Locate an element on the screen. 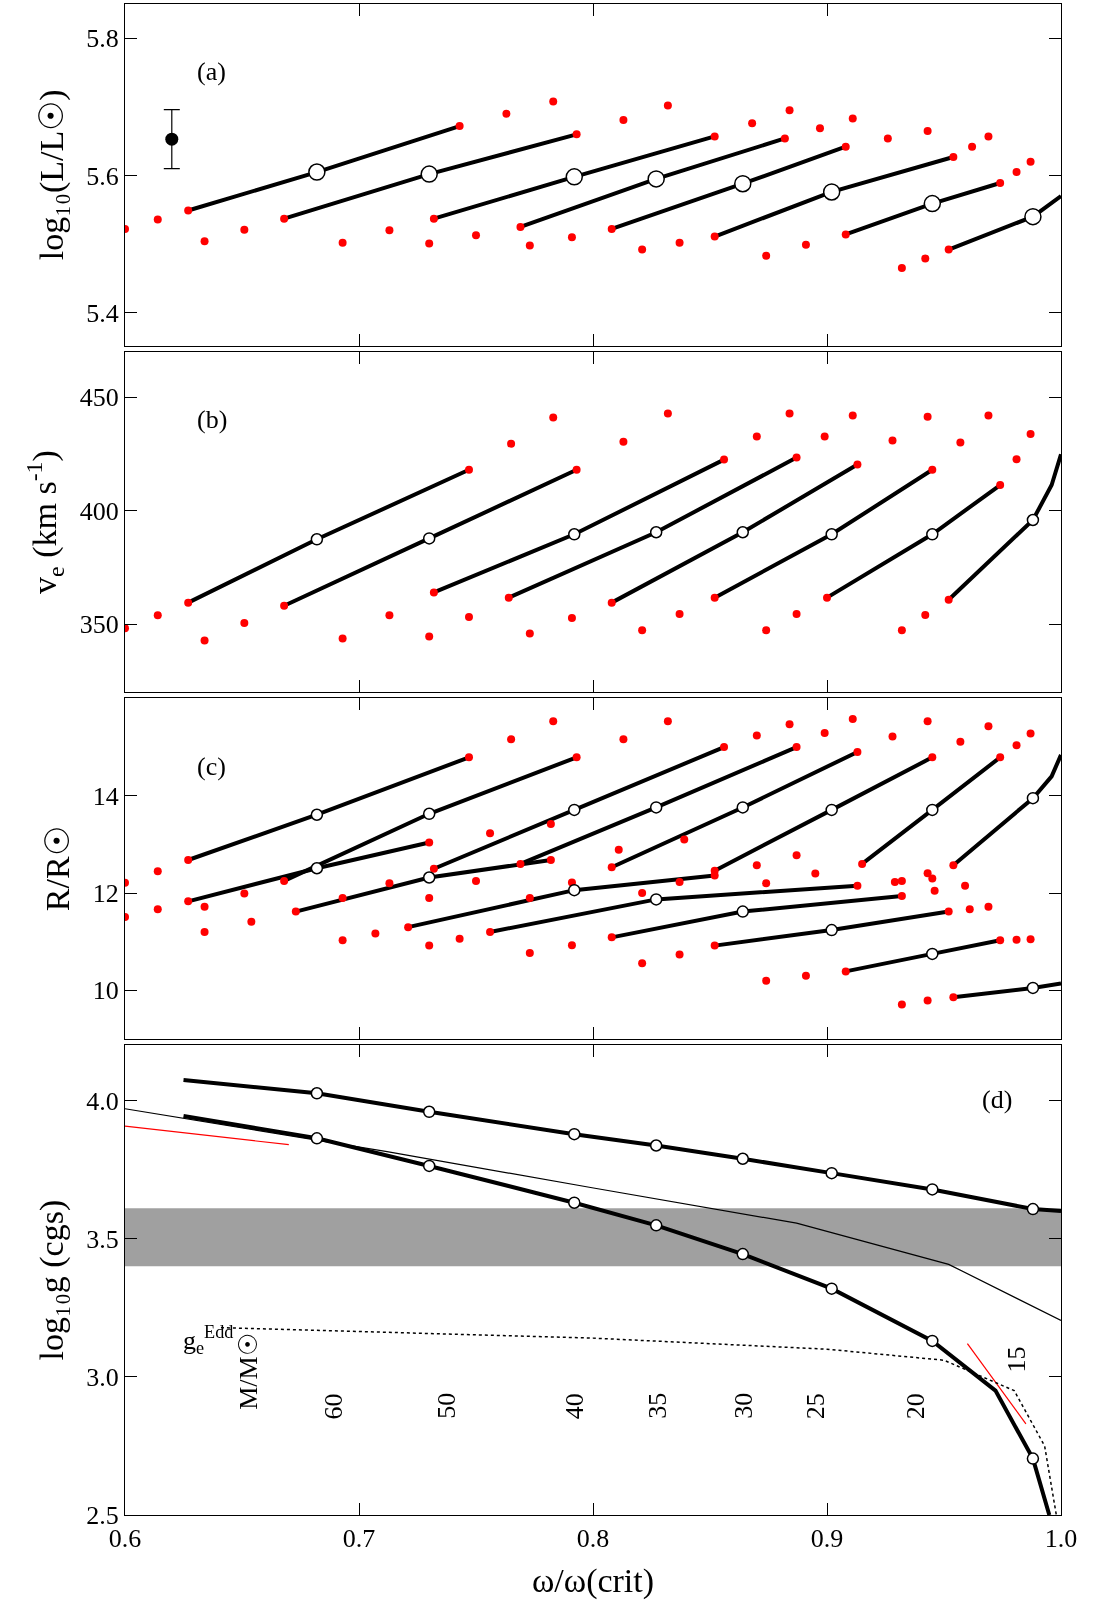 The width and height of the screenshot is (1113, 1615). annotation: 35 is located at coordinates (657, 1405).